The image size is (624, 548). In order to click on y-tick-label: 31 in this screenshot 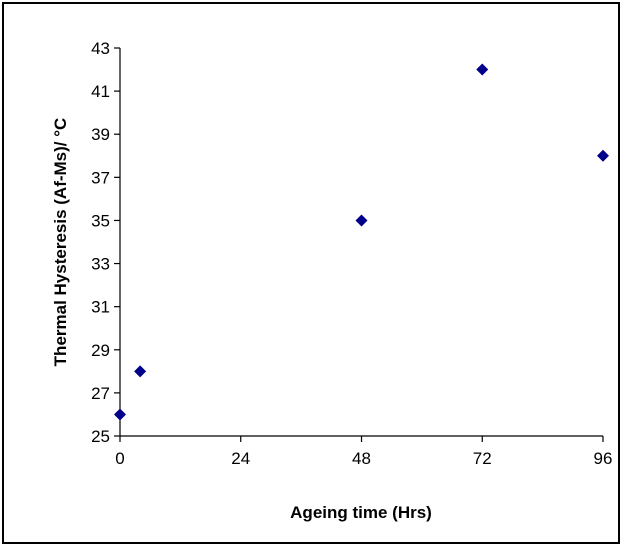, I will do `click(100, 307)`.